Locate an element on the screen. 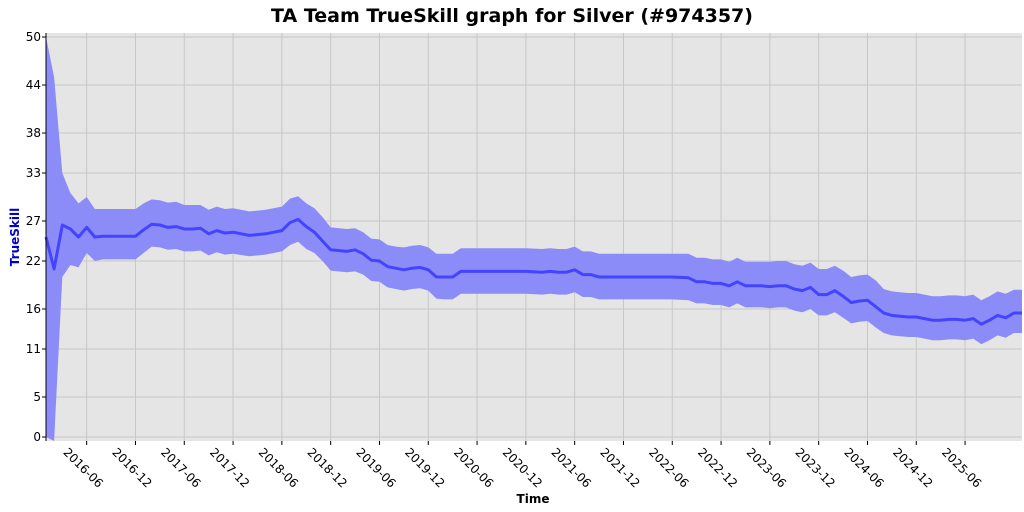 The height and width of the screenshot is (512, 1024). y-tick-label: 50 is located at coordinates (33, 37).